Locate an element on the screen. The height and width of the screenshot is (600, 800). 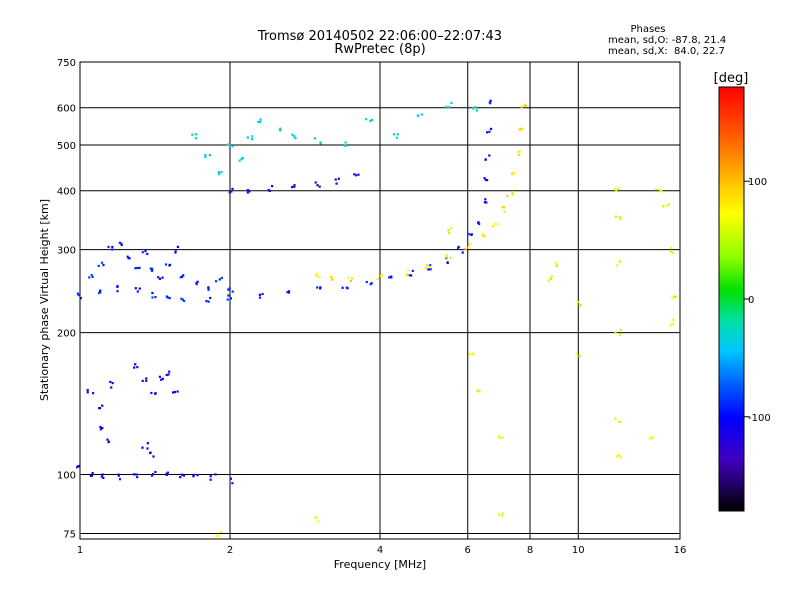
stats-heading: Phases is located at coordinates (647, 29).